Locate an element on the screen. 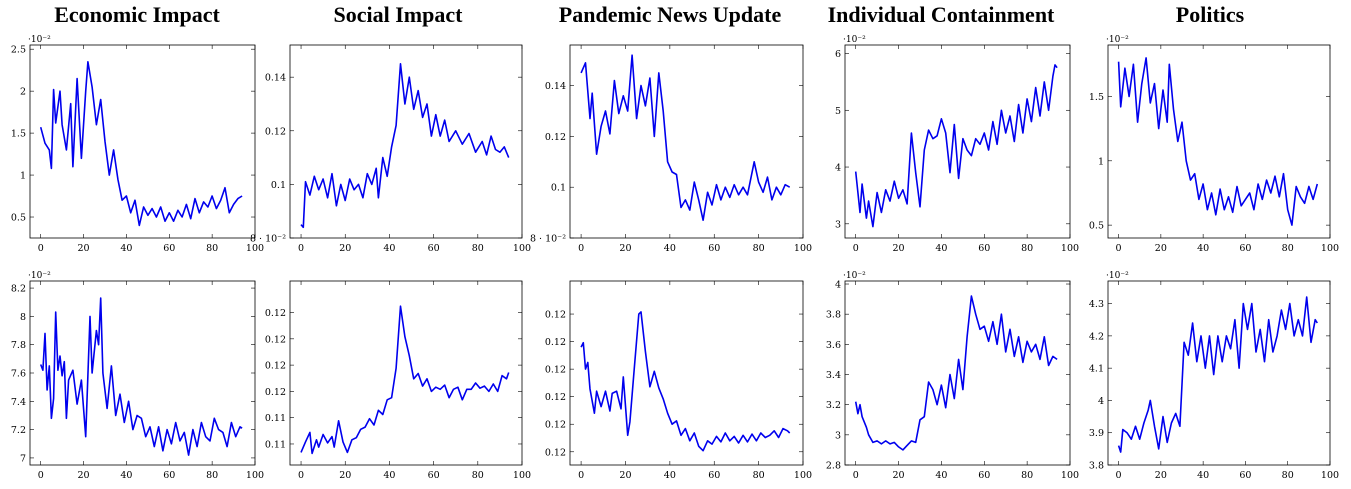 This screenshot has height=489, width=1351. column-title-politics: Politics is located at coordinates (1210, 14).